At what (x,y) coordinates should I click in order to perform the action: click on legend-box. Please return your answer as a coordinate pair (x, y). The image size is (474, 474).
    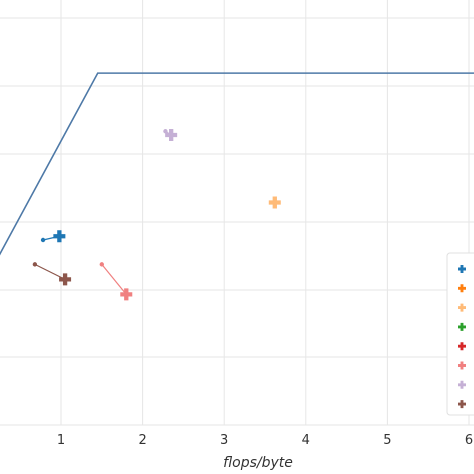
    Looking at the image, I should click on (460, 334).